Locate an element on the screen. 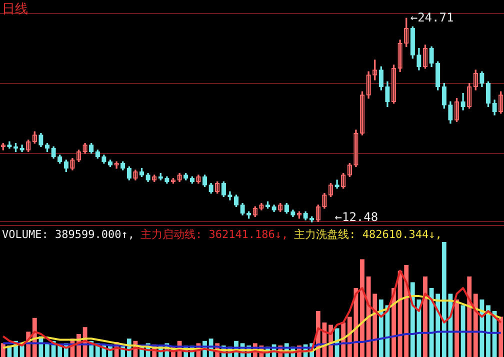  text: 主力洗盘线: 482610.344↓, is located at coordinates (368, 234).